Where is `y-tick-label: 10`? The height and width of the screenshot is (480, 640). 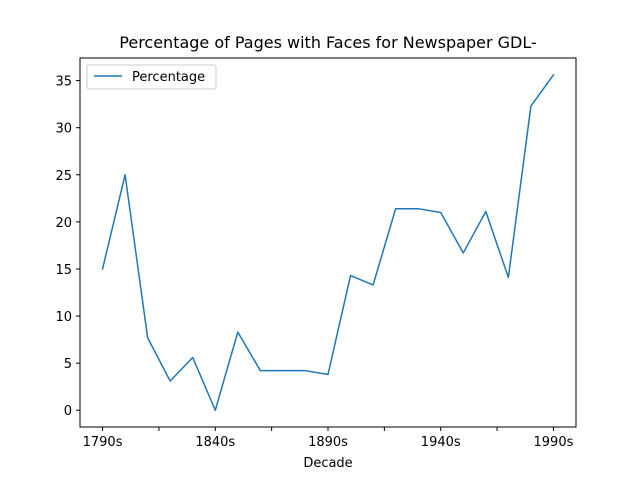 y-tick-label: 10 is located at coordinates (63, 317).